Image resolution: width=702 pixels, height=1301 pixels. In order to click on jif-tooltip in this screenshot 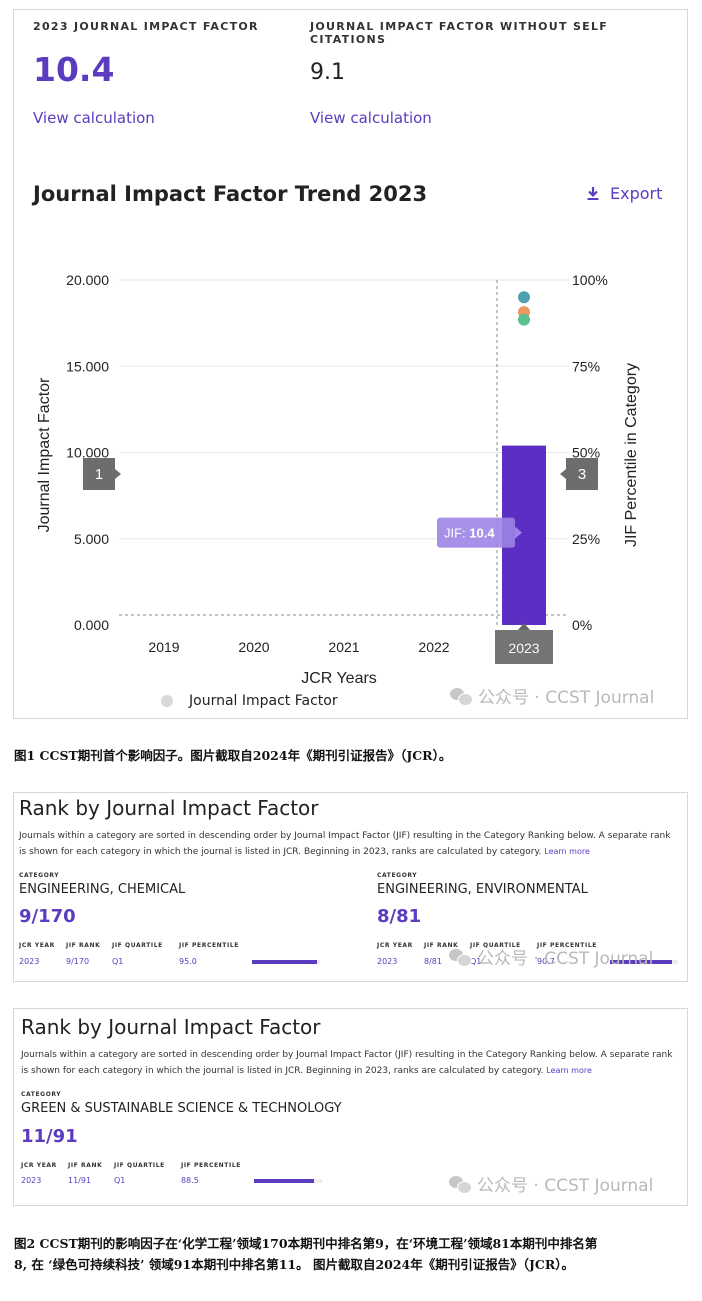, I will do `click(476, 532)`.